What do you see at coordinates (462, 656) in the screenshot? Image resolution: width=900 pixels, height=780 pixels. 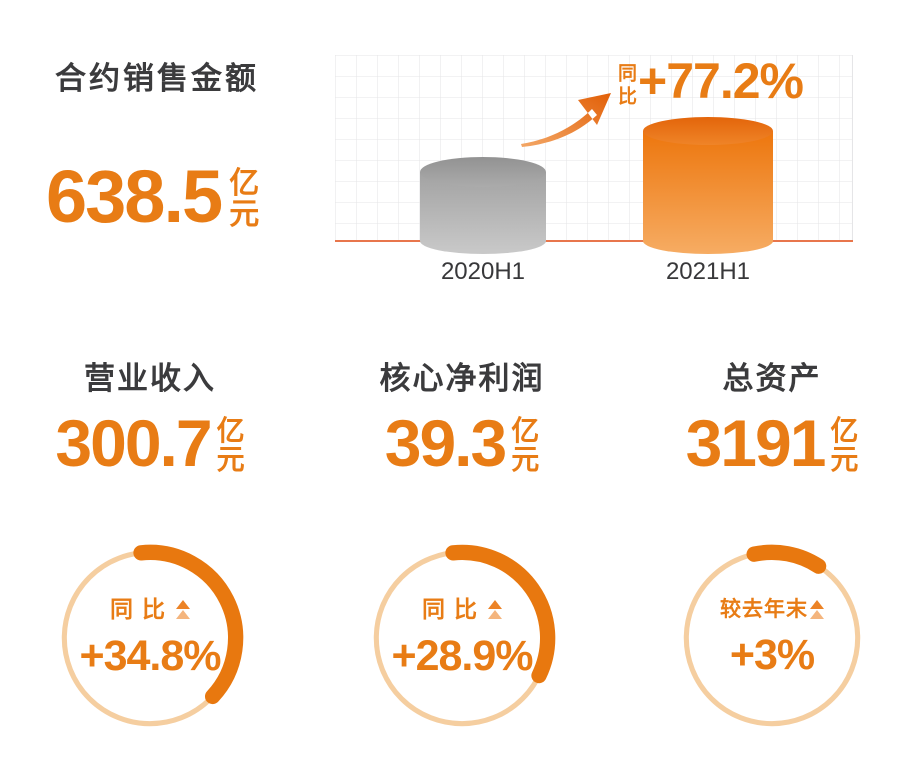 I see `gauge-value: +28.9%` at bounding box center [462, 656].